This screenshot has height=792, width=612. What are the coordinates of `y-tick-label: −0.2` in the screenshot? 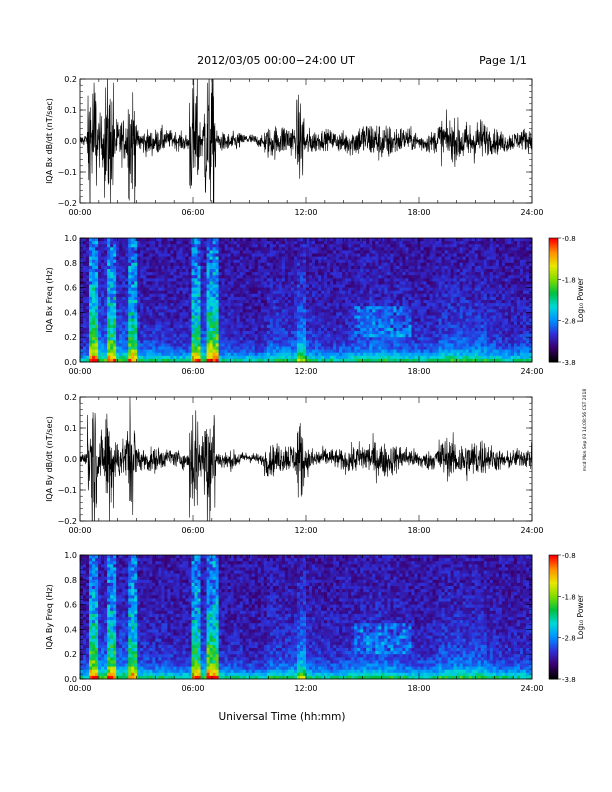 It's located at (67, 203).